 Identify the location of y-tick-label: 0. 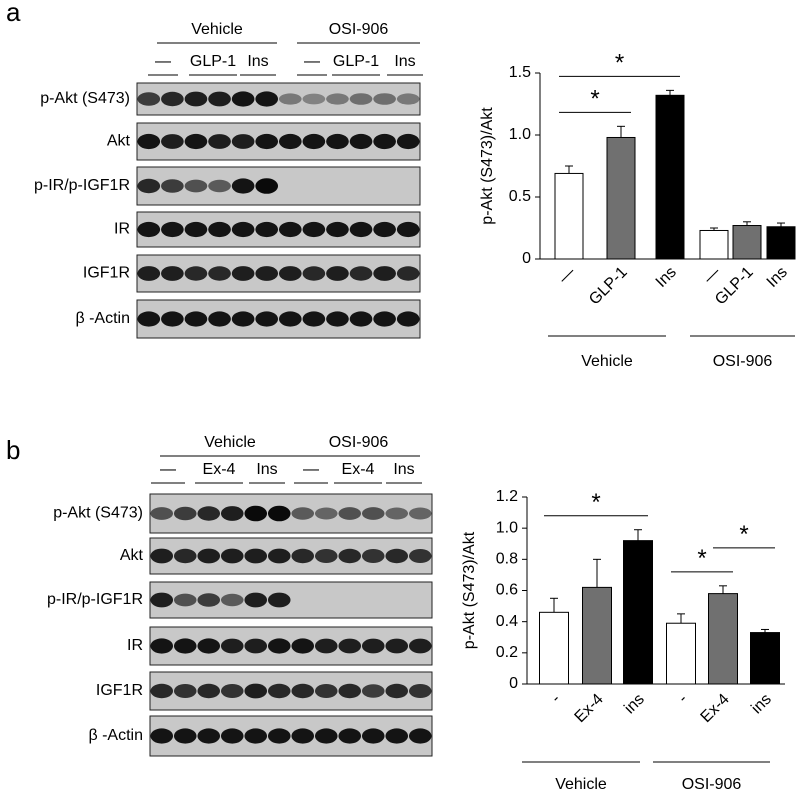
(513, 683).